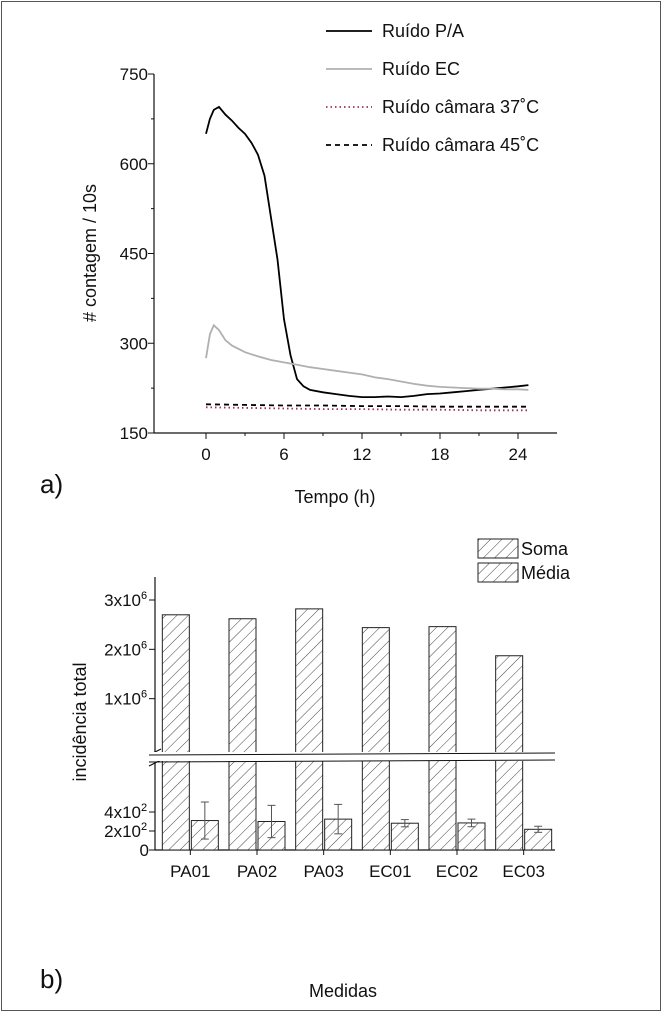 The height and width of the screenshot is (1013, 664). I want to click on panel-b-lower-y-tick-label: 4x10, so click(122, 812).